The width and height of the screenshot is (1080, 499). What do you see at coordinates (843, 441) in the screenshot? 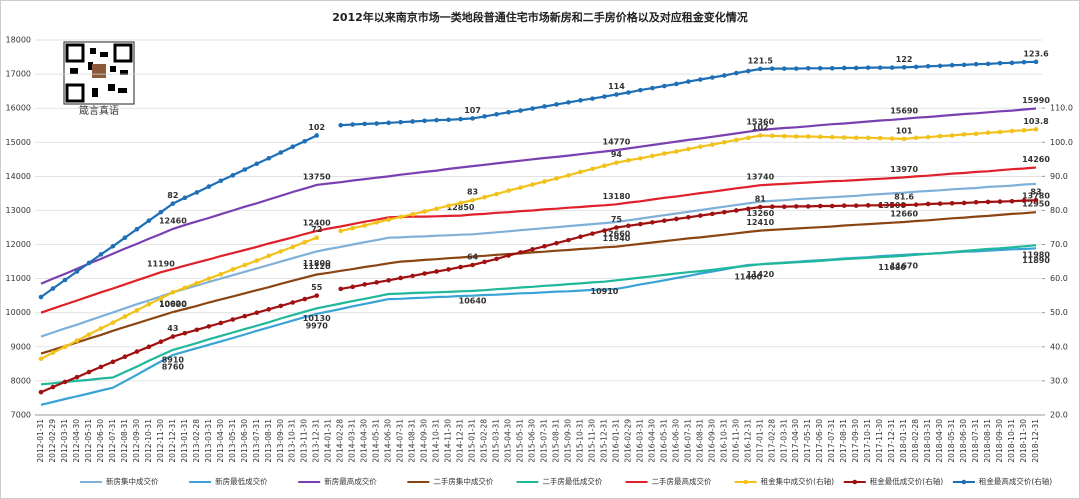
I see `x-tick-label: 2017-08-31` at bounding box center [843, 441].